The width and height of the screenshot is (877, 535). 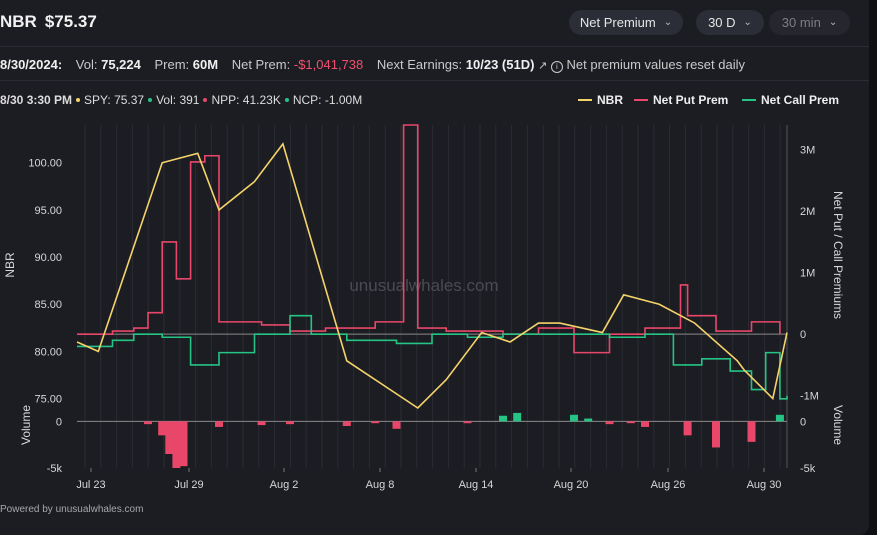 What do you see at coordinates (205, 64) in the screenshot?
I see `prem-value: 60M` at bounding box center [205, 64].